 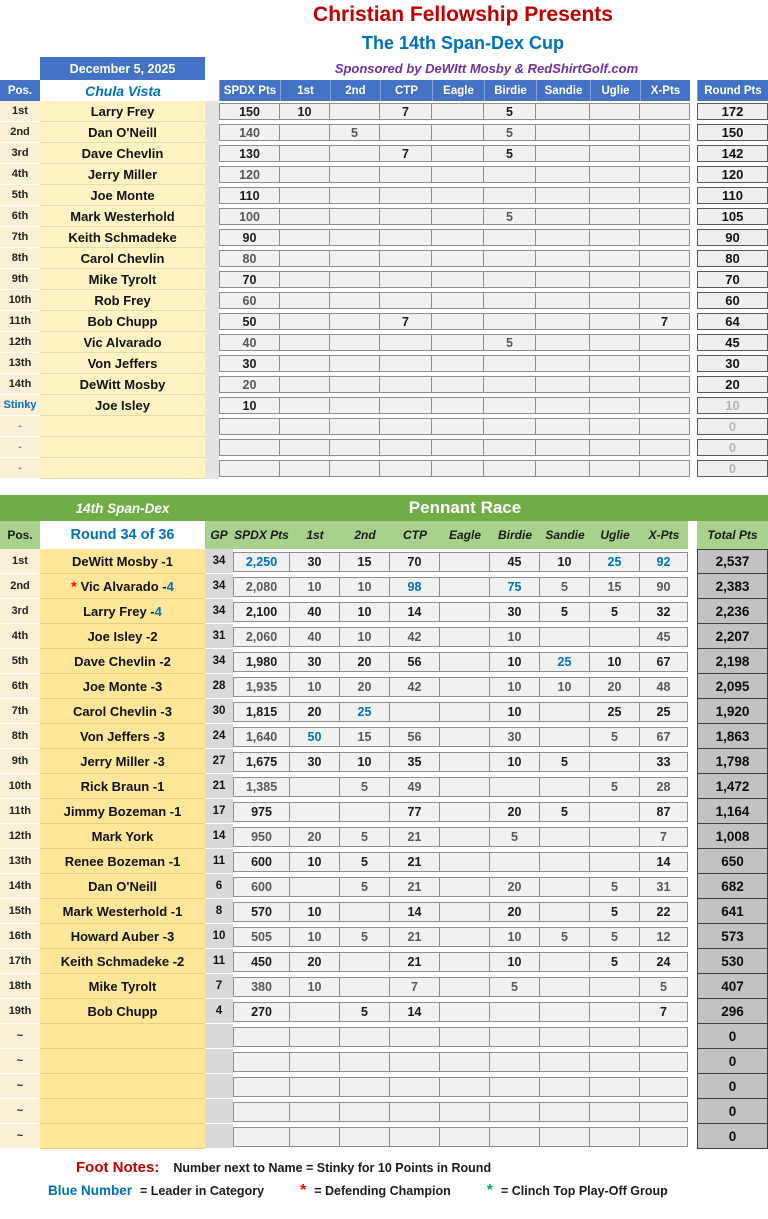 I want to click on cell-spdx: 1,980, so click(x=261, y=661).